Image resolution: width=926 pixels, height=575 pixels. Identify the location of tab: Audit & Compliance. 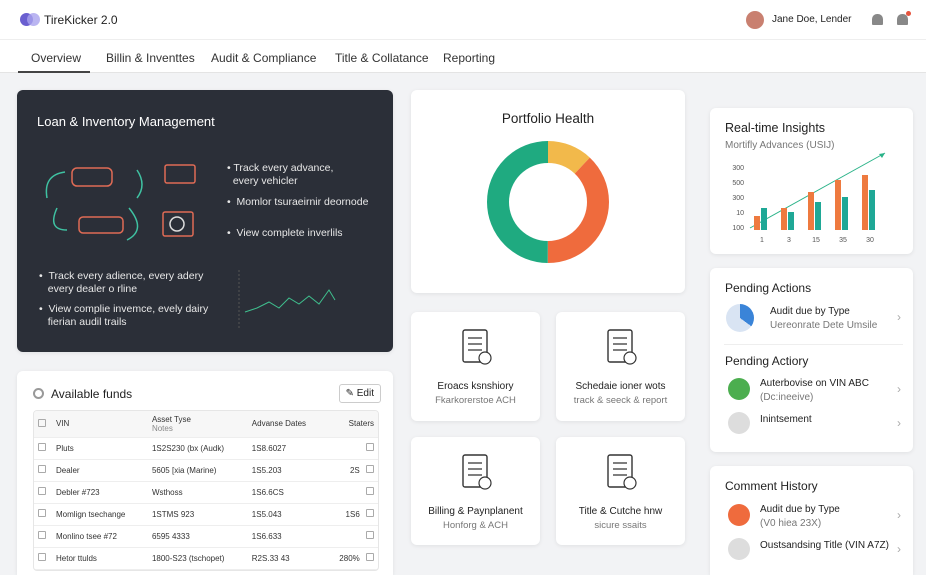
(264, 58).